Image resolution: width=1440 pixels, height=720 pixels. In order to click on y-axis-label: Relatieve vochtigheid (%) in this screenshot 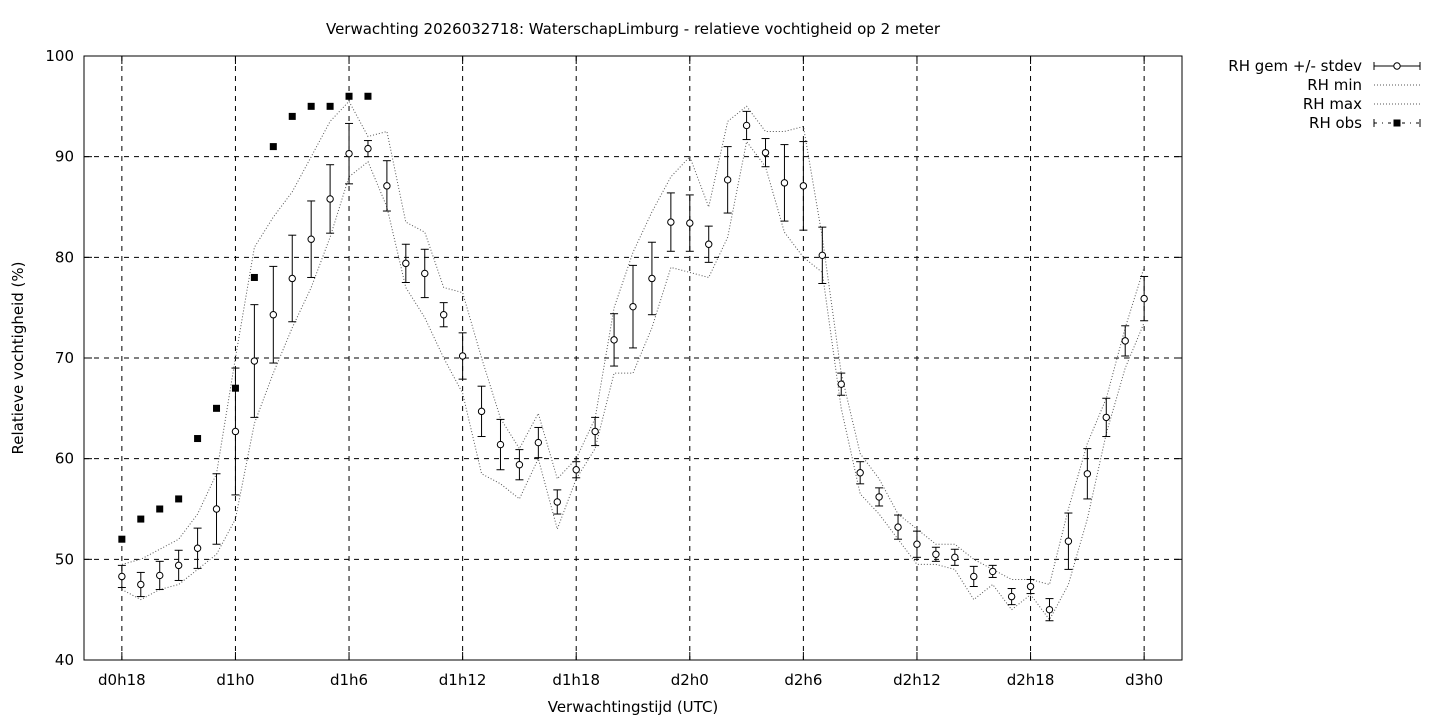, I will do `click(18, 357)`.